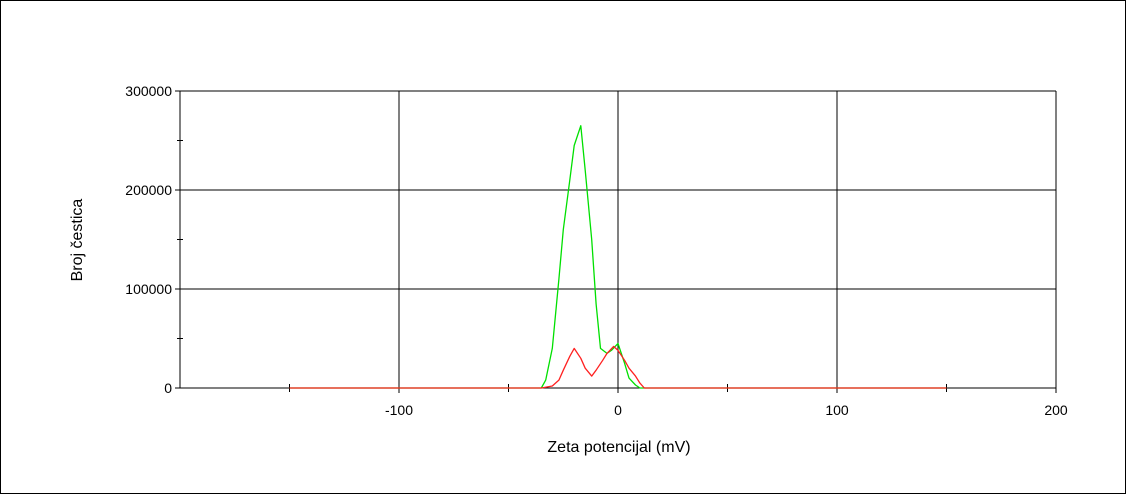 This screenshot has height=494, width=1126. What do you see at coordinates (148, 91) in the screenshot?
I see `y-tick-label: 300000` at bounding box center [148, 91].